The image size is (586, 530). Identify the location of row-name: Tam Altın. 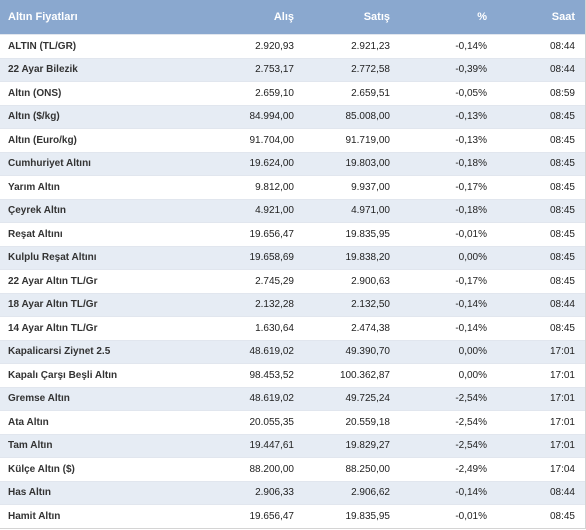
(30, 446).